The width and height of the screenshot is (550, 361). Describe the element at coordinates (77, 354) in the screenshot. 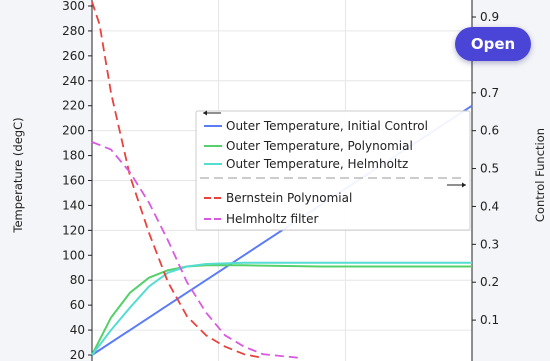

I see `left-tick-label: 20` at that location.